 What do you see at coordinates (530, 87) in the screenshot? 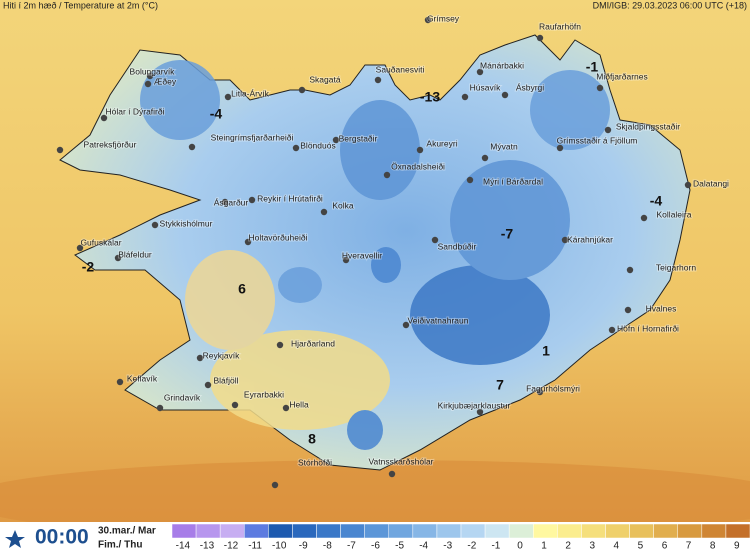
I see `station-label: Ásbyrgi` at bounding box center [530, 87].